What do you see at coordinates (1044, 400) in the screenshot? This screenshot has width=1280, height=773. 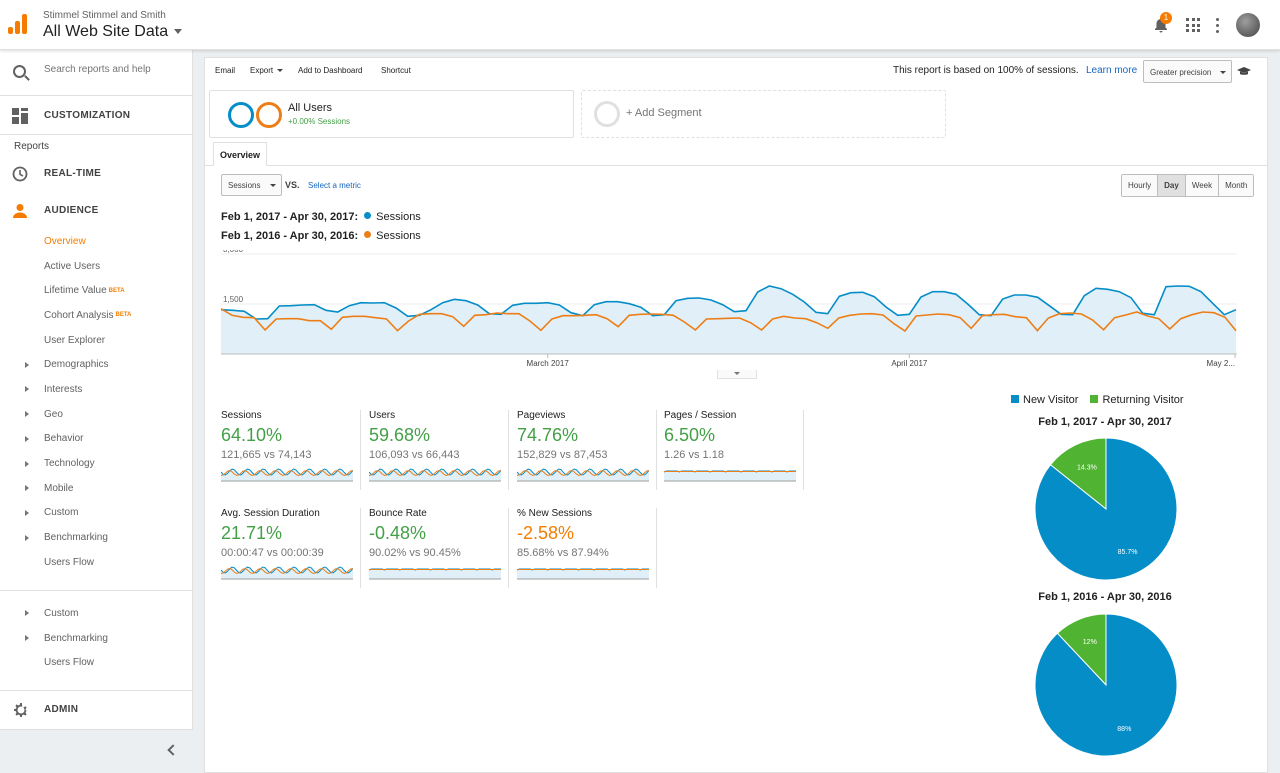 I see `legend-item-new: New Visitor` at bounding box center [1044, 400].